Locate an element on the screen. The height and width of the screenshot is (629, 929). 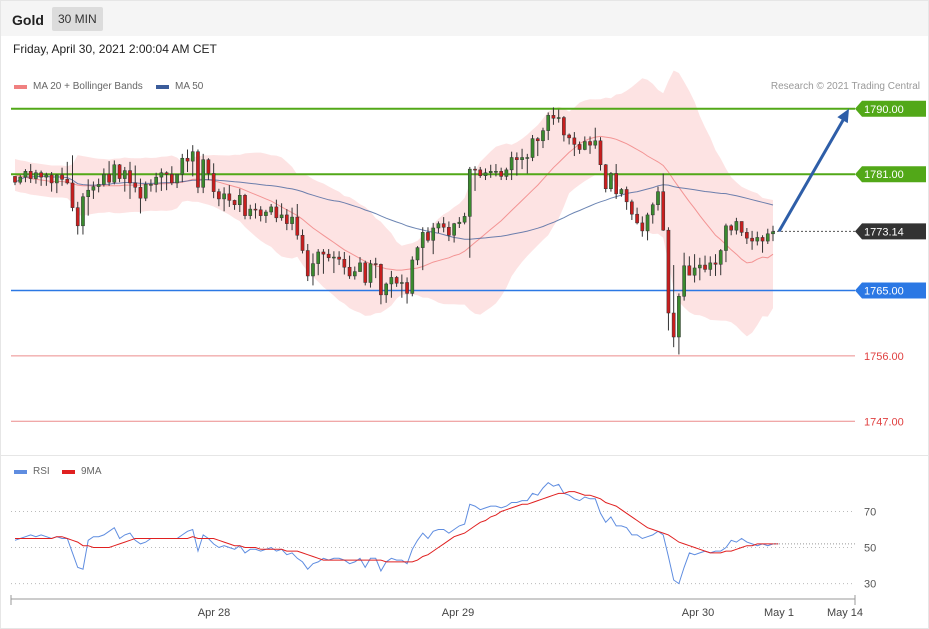
forecast-arrowhead is located at coordinates (843, 116).